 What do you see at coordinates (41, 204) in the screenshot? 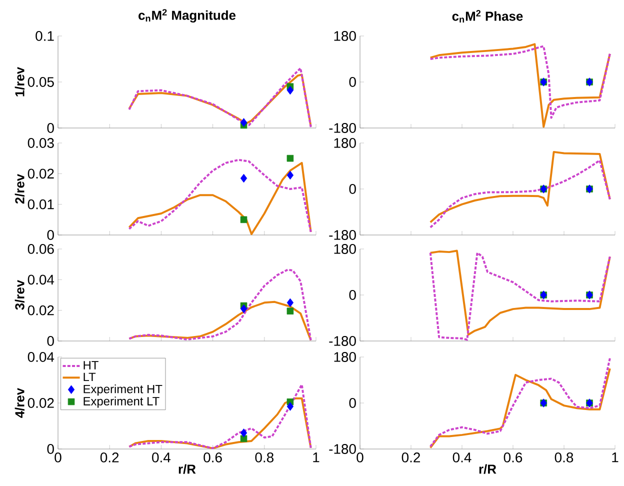
I see `y-tick-label: 0.01` at bounding box center [41, 204].